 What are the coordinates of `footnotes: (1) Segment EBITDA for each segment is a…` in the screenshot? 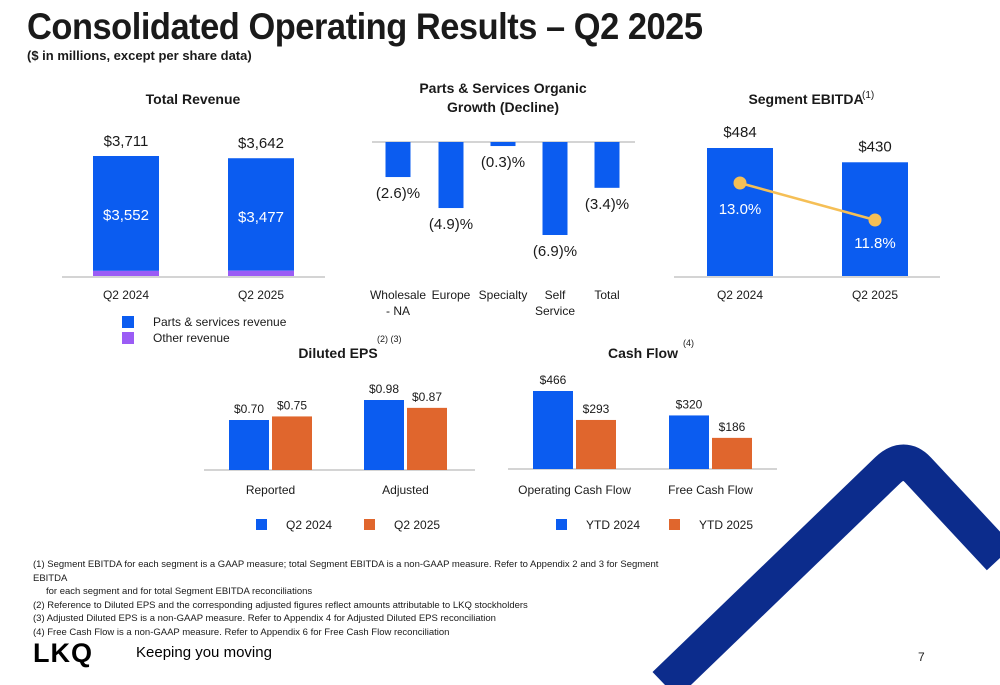 It's located at (363, 599).